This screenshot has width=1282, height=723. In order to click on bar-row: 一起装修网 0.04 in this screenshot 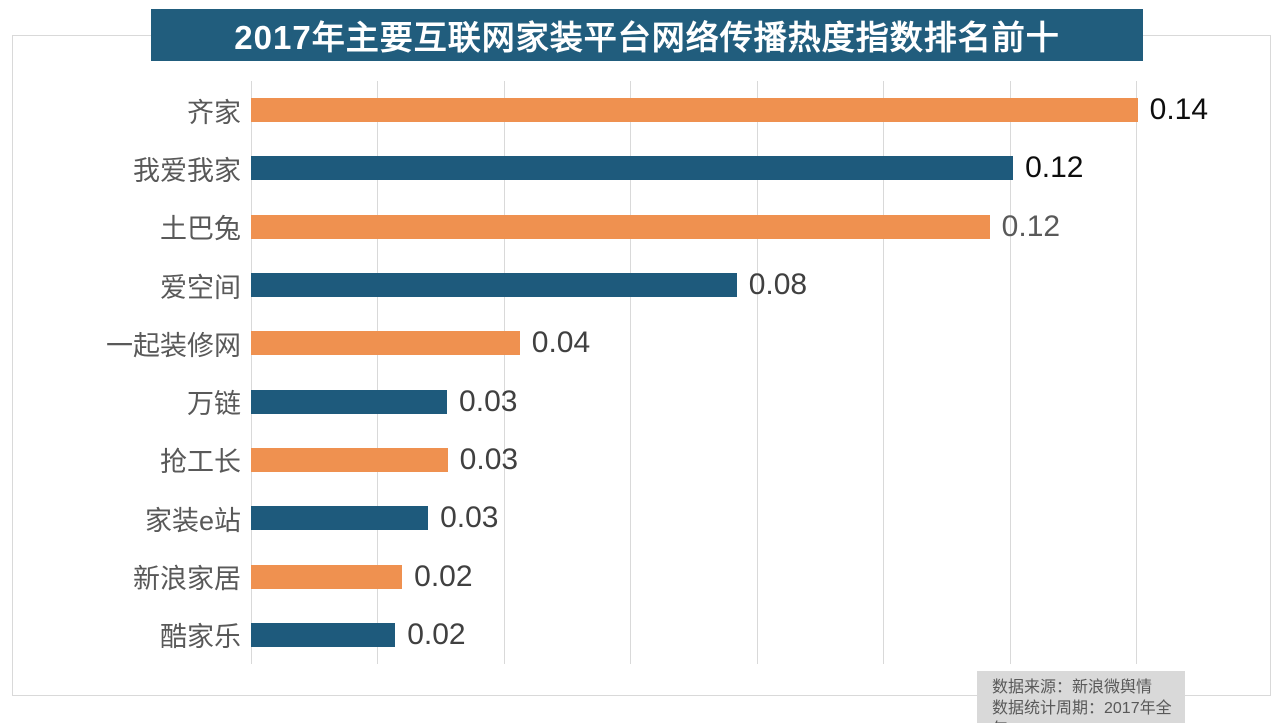, I will do `click(642, 343)`.